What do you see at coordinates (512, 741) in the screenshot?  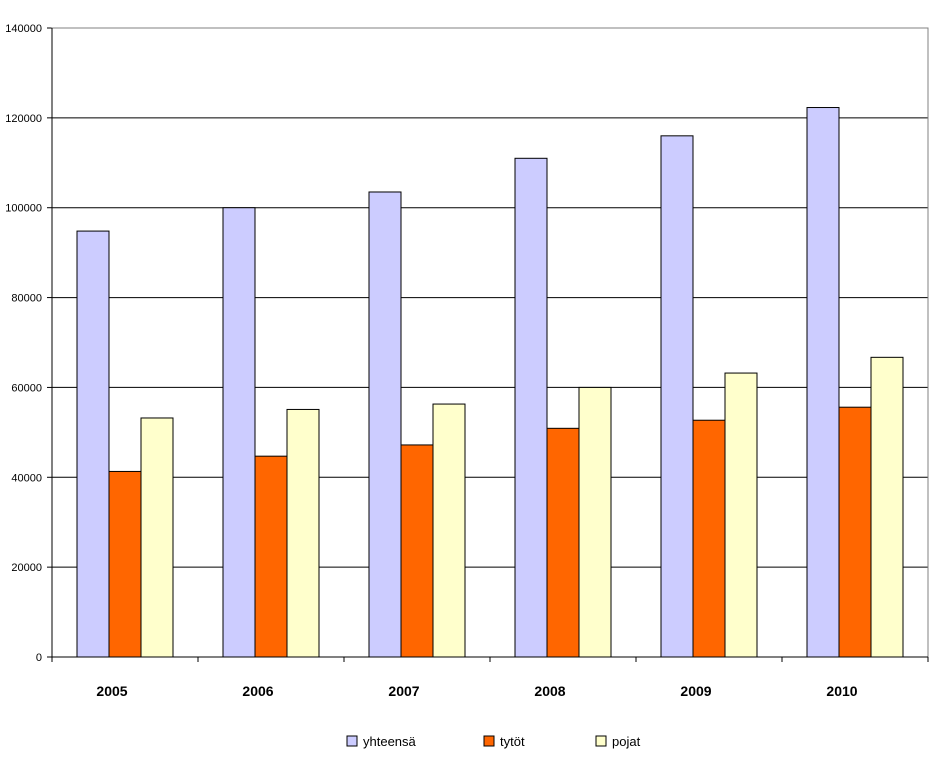 I see `legend-label: tytöt` at bounding box center [512, 741].